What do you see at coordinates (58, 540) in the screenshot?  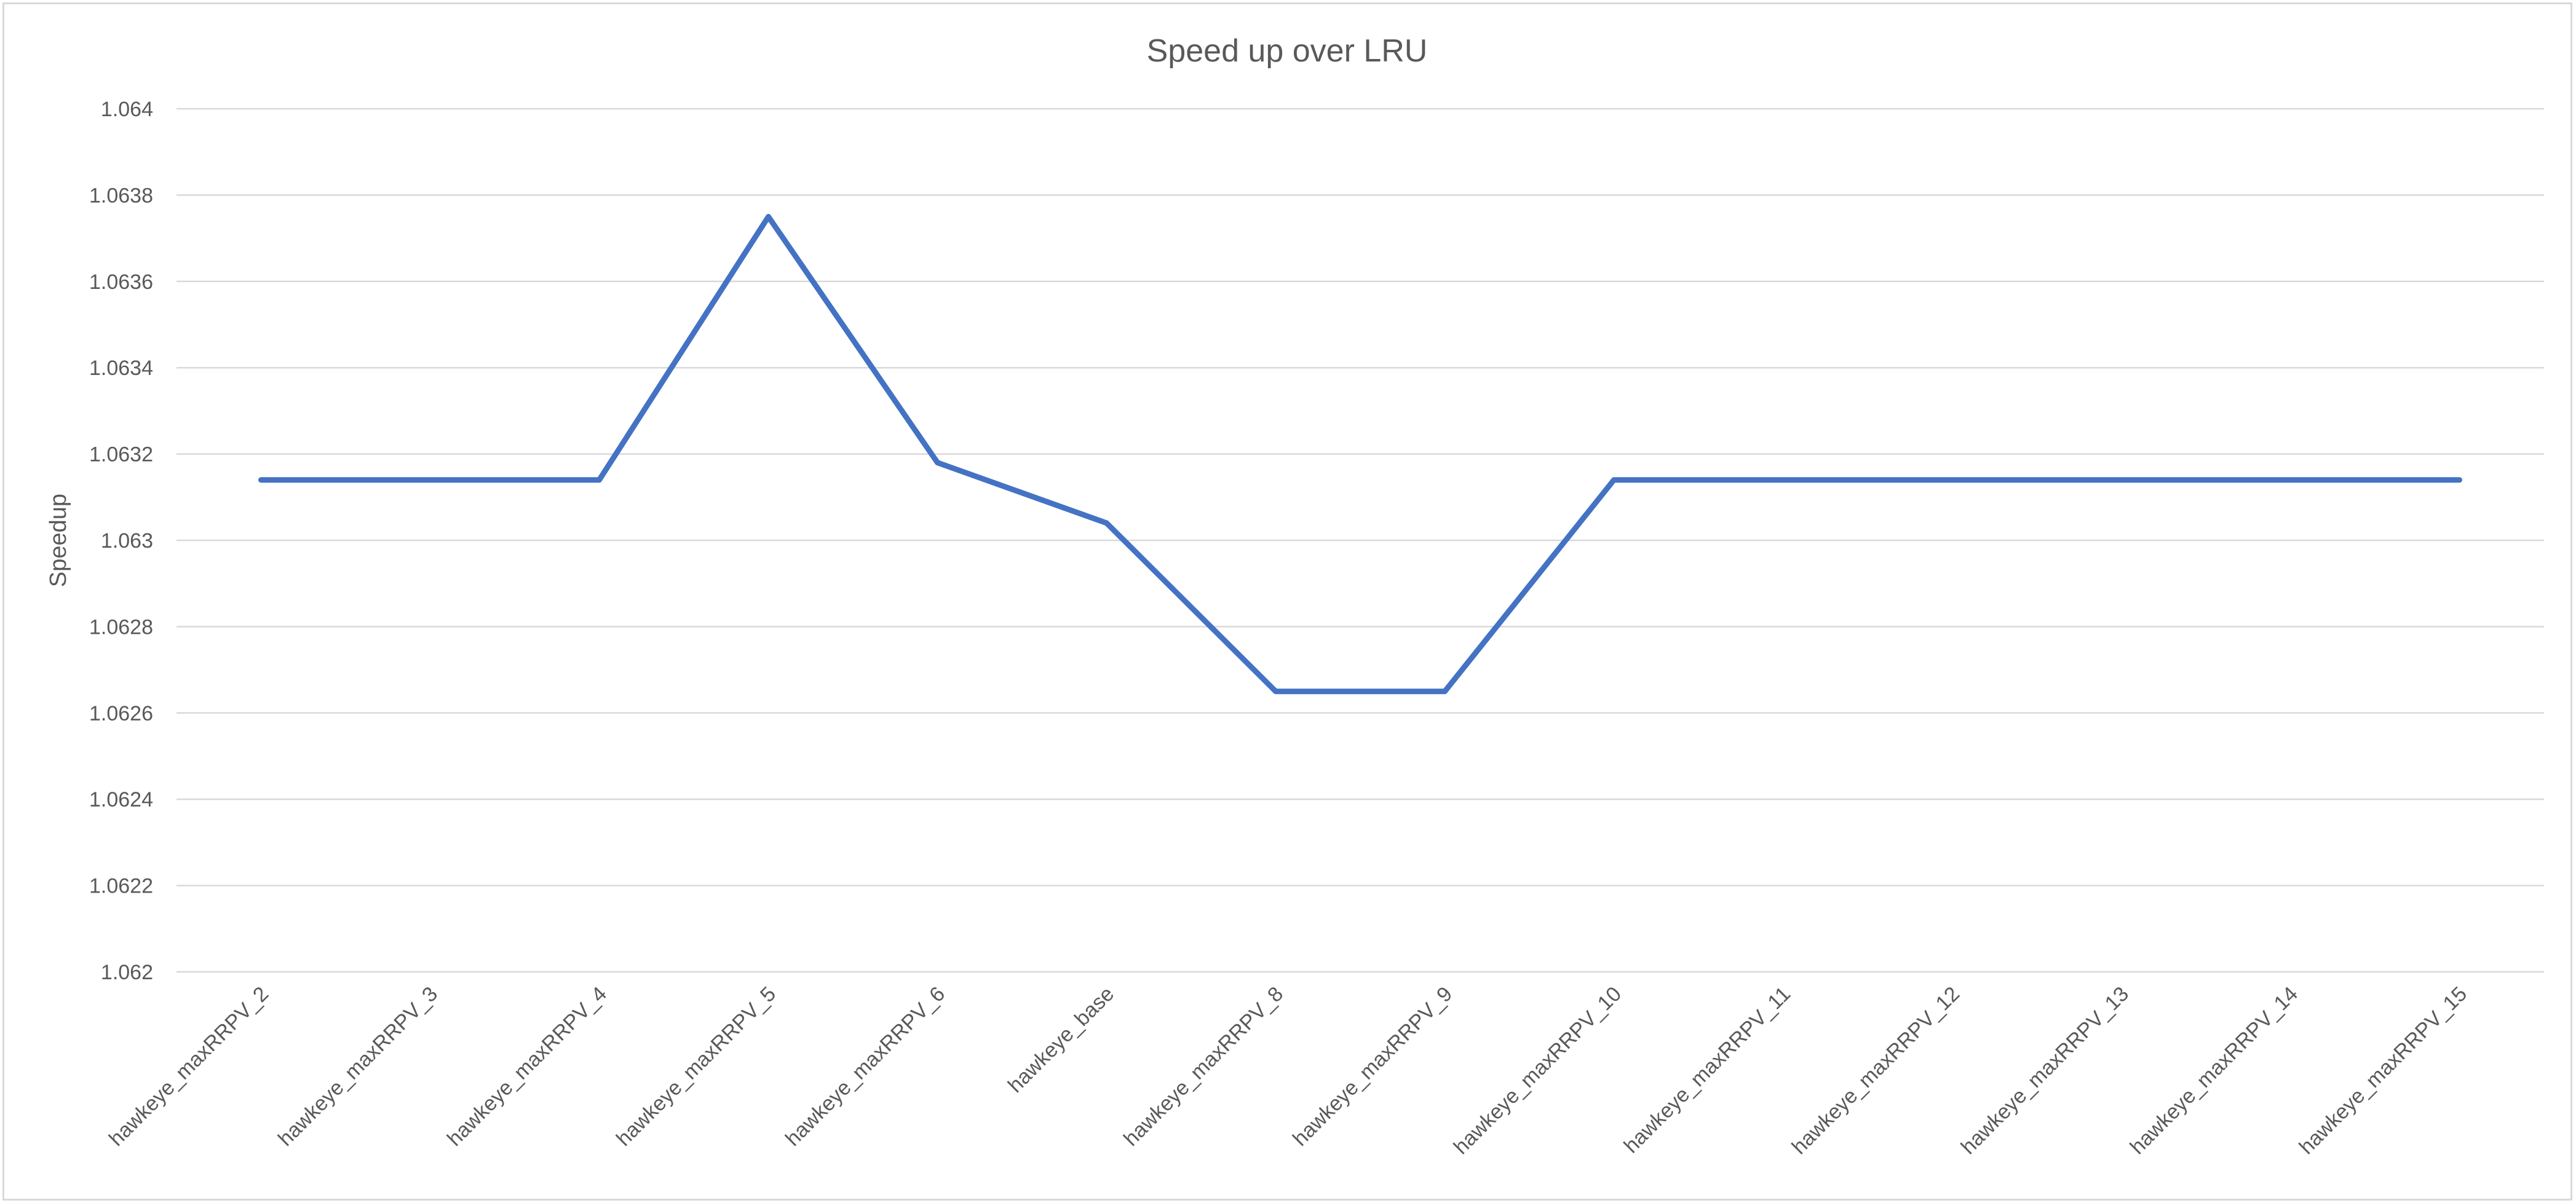 I see `y-axis-title: Speedup` at bounding box center [58, 540].